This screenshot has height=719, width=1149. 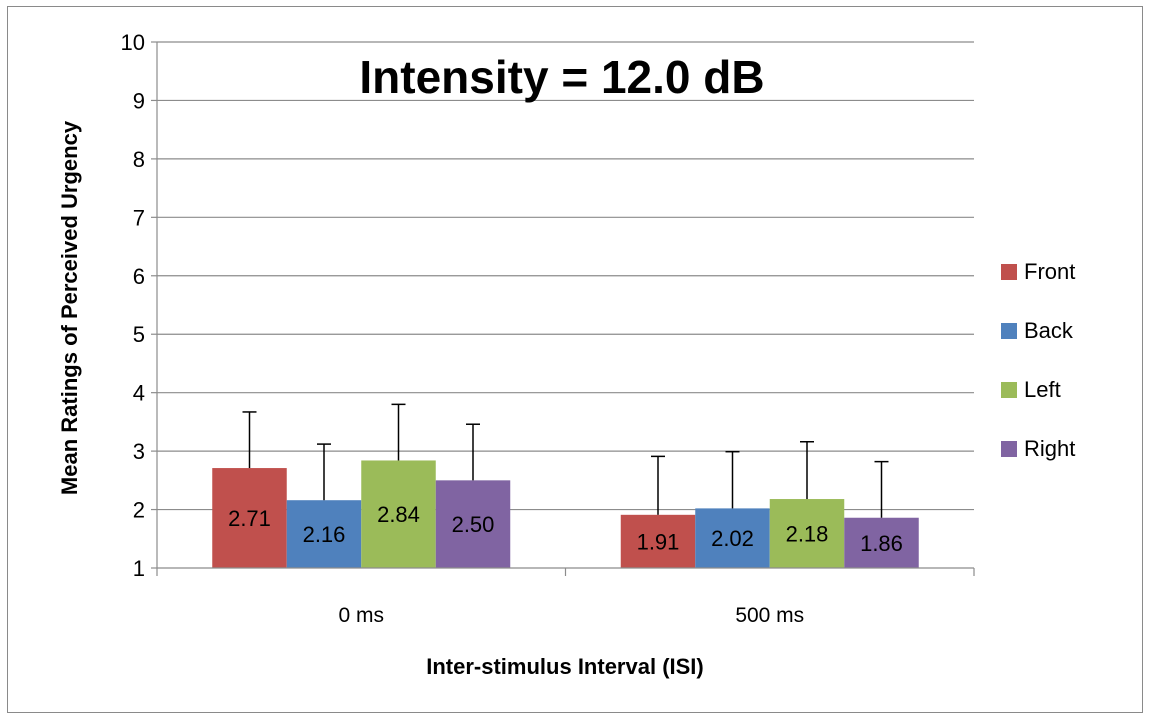 I want to click on y-tick-labels: 1 2 3 4 5 6 7 8 9 10, so click(x=133, y=305).